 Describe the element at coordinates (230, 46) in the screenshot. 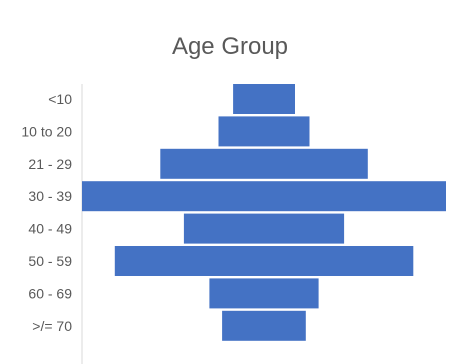

I see `chart-title: Age Group` at that location.